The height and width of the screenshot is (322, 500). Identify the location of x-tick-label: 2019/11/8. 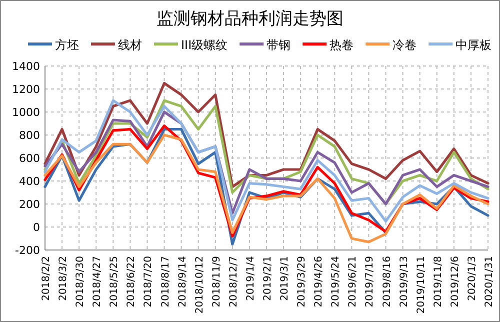
(438, 282).